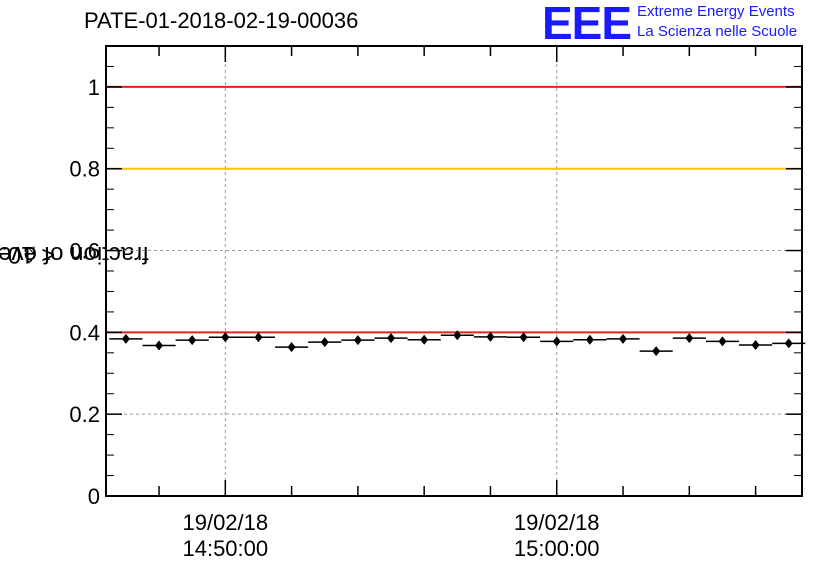 The height and width of the screenshot is (572, 836). Describe the element at coordinates (84, 169) in the screenshot. I see `y-tick-label: 0.8` at that location.